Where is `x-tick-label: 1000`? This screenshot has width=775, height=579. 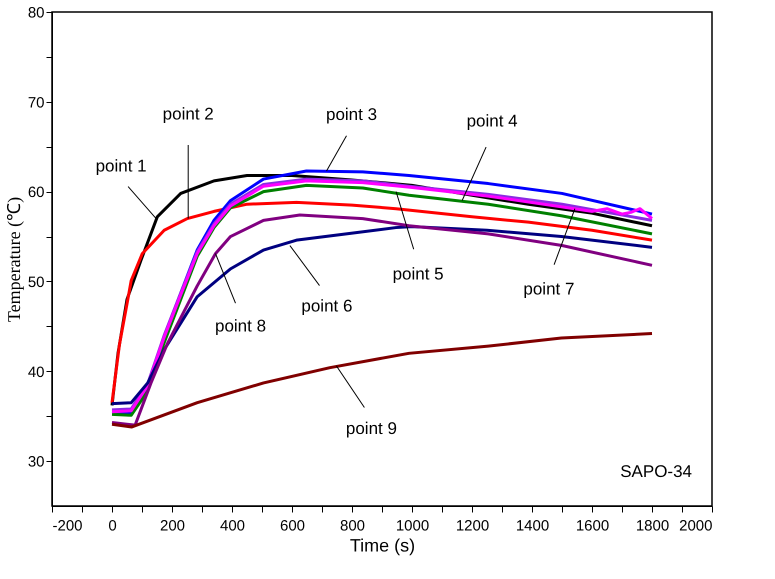 x-tick-label: 1000 is located at coordinates (413, 526).